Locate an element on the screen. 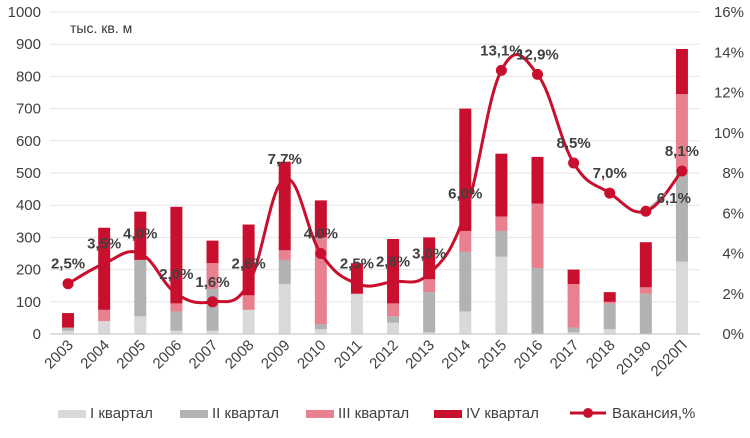 This screenshot has width=750, height=438. vacancy-data-label: 13,1% is located at coordinates (501, 50).